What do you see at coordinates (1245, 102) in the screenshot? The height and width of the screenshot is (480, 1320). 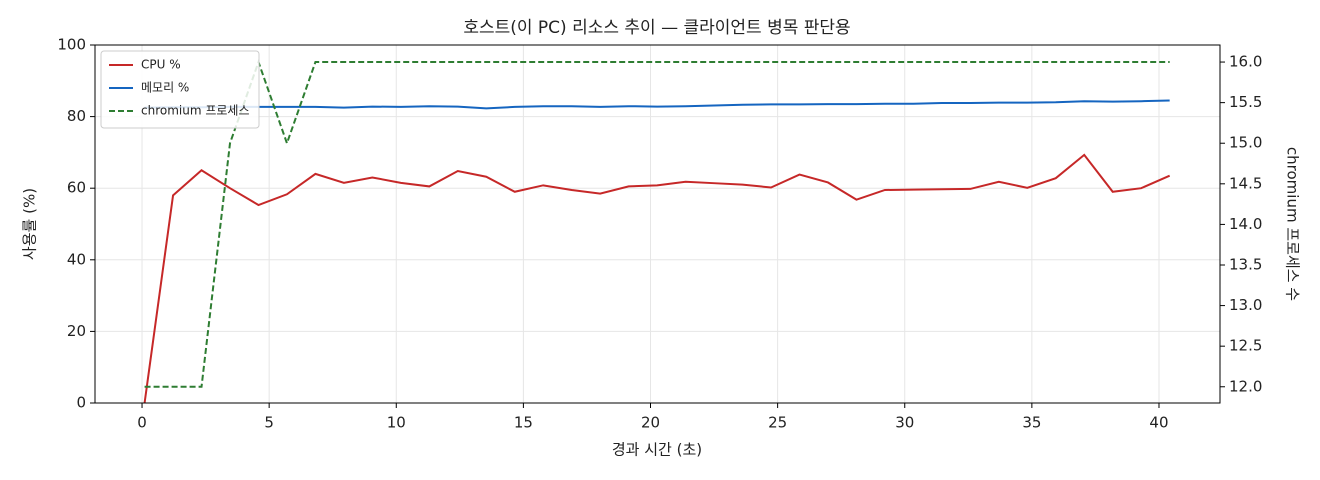 I see `y2-tick-label: 15.5` at bounding box center [1245, 102].